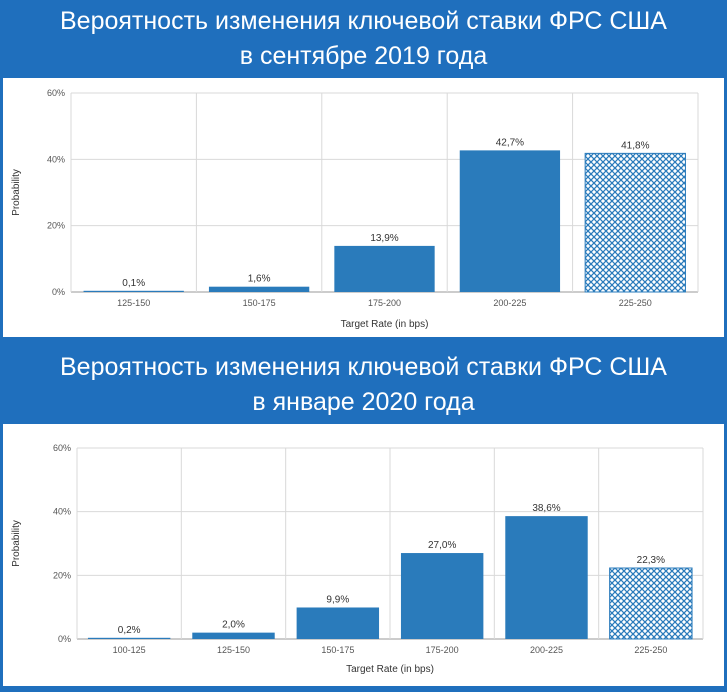 This screenshot has width=727, height=692. Describe the element at coordinates (337, 650) in the screenshot. I see `chart-2-x-tick-label: 150-175` at that location.